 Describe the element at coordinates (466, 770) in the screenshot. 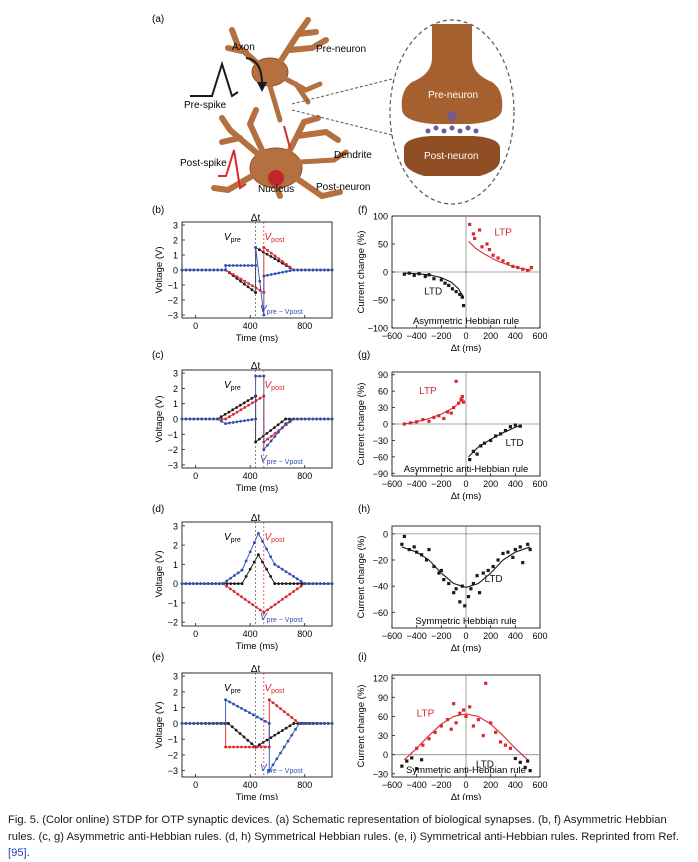

I see `rule-title: Symmetric anti-Hebbian rule` at that location.